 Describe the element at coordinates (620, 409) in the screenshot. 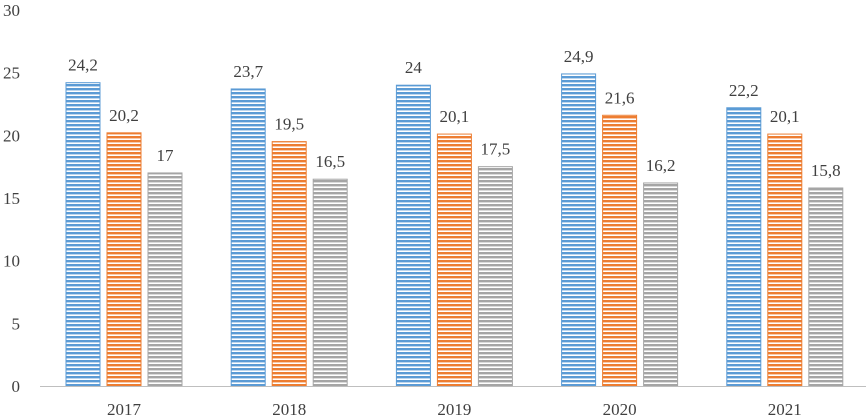

I see `x-category-label: 2020` at that location.